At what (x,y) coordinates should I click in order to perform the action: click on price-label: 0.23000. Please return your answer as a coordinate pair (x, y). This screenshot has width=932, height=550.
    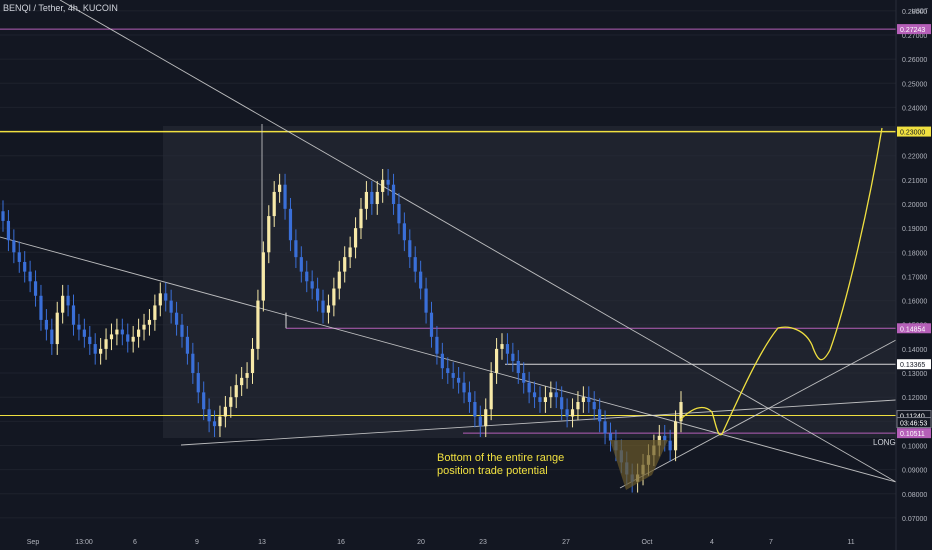
    Looking at the image, I should click on (914, 131).